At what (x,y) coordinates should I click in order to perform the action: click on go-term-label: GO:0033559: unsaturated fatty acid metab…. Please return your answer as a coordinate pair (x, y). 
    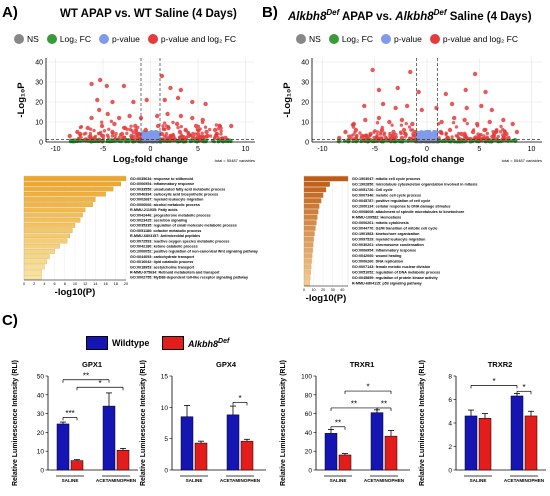
    Looking at the image, I should click on (177, 189).